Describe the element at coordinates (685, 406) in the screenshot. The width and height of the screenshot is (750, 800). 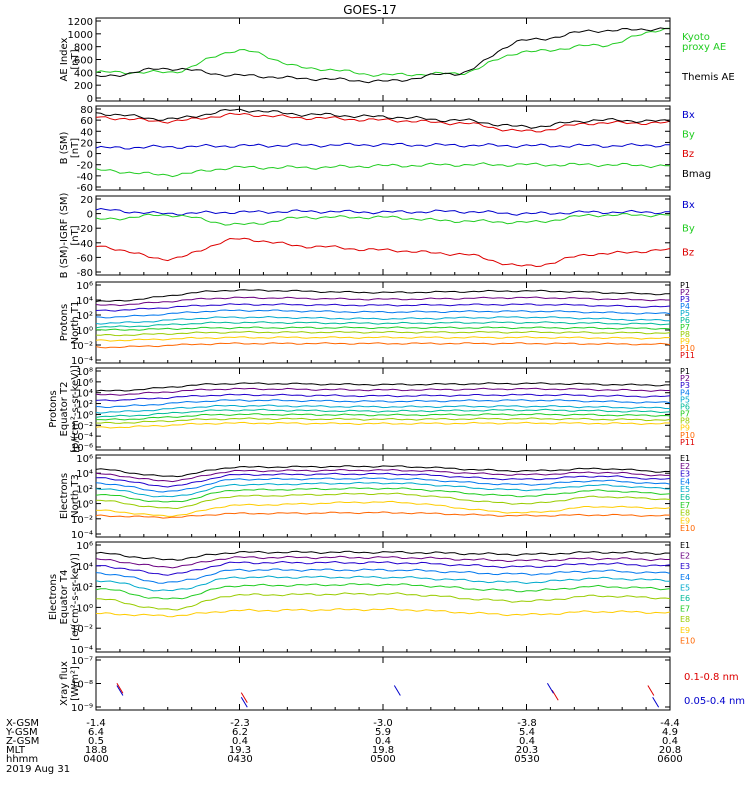
I see `legend-label: P6` at that location.